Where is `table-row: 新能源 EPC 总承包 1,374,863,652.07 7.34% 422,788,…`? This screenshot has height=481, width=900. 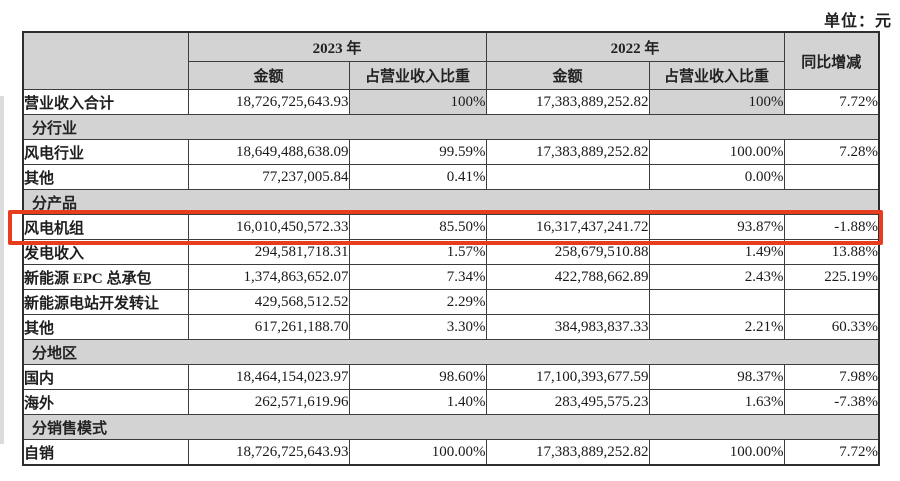 table-row: 新能源 EPC 总承包 1,374,863,652.07 7.34% 422,788,… is located at coordinates (451, 277).